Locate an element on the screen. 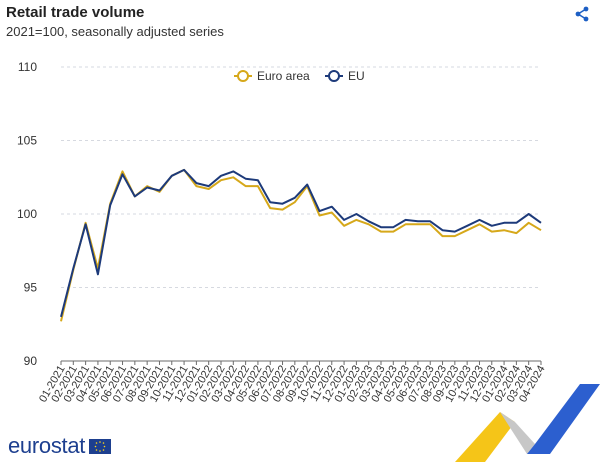  brand-name: eurostat is located at coordinates (47, 445).